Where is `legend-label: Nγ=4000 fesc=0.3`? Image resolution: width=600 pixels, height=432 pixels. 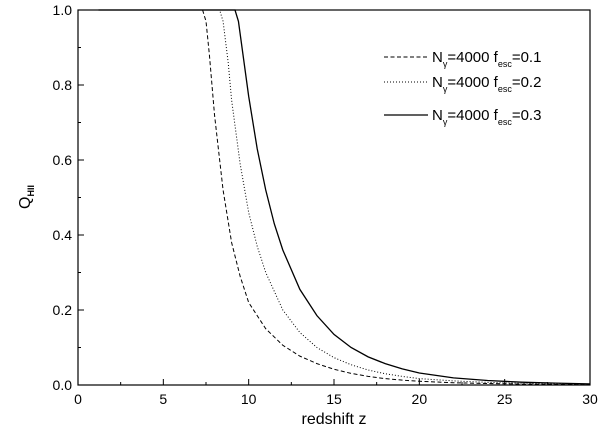 legend-label: Nγ=4000 fesc=0.3 is located at coordinates (486, 117).